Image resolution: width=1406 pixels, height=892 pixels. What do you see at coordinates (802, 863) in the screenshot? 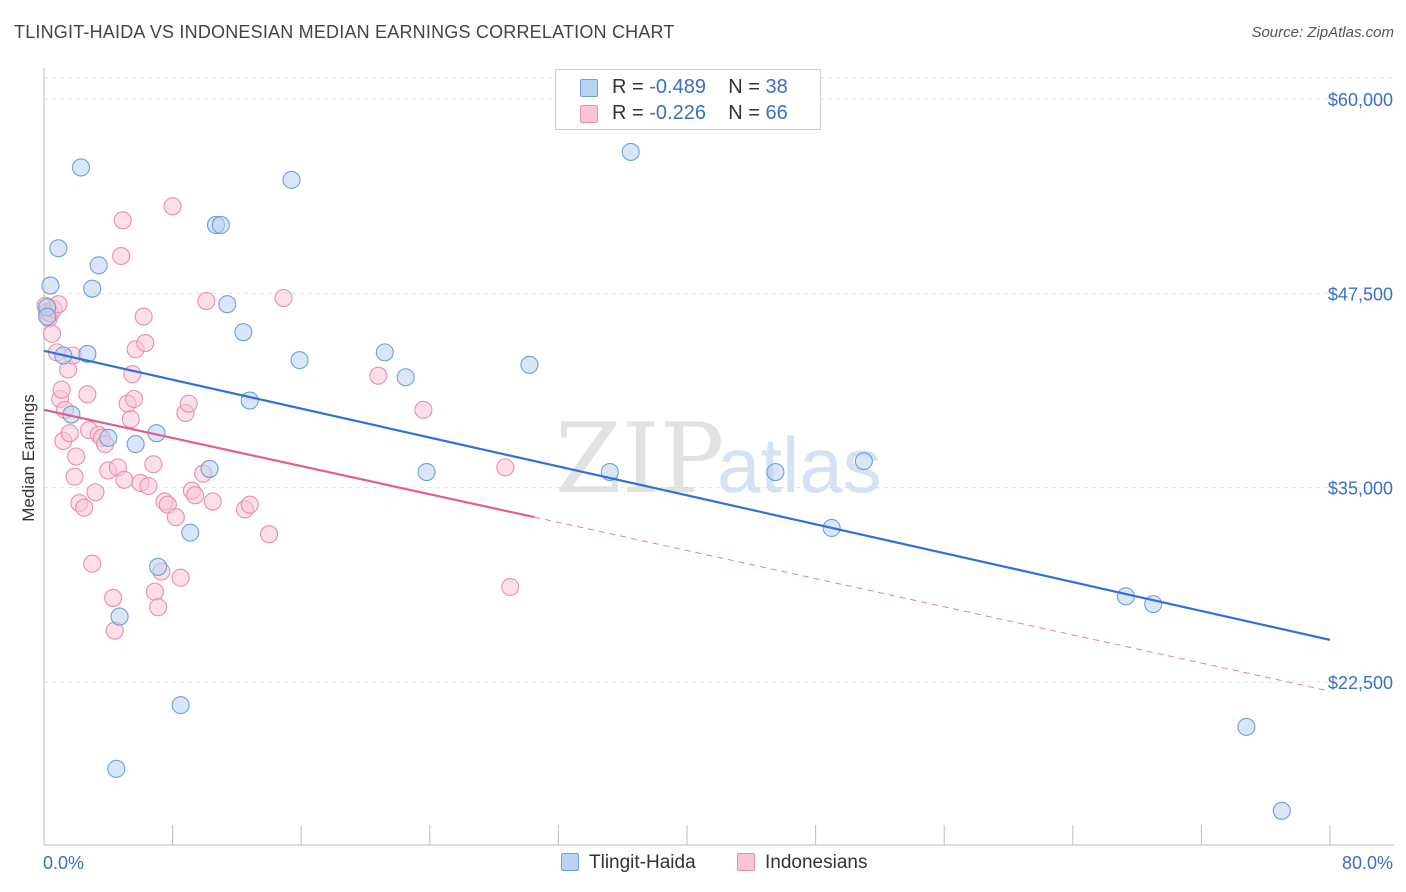
I see `bottom-legend-indonesians: Indonesians` at bounding box center [802, 863].